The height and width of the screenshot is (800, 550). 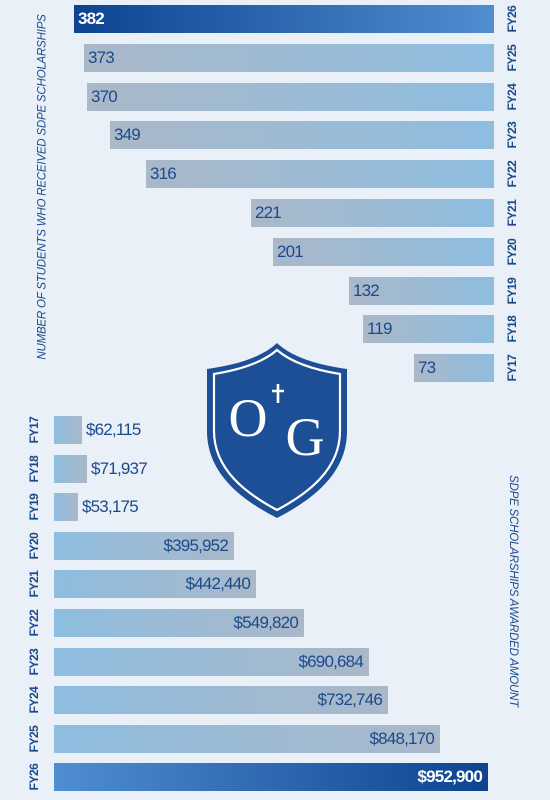 What do you see at coordinates (179, 623) in the screenshot?
I see `amount-bar-fy22: $549,820` at bounding box center [179, 623].